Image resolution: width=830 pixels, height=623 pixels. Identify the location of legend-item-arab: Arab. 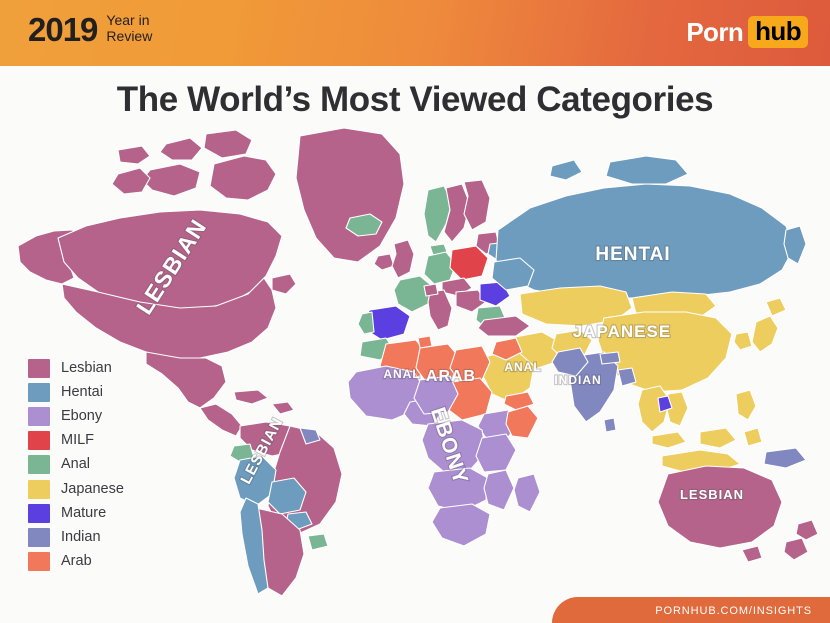
(103, 562).